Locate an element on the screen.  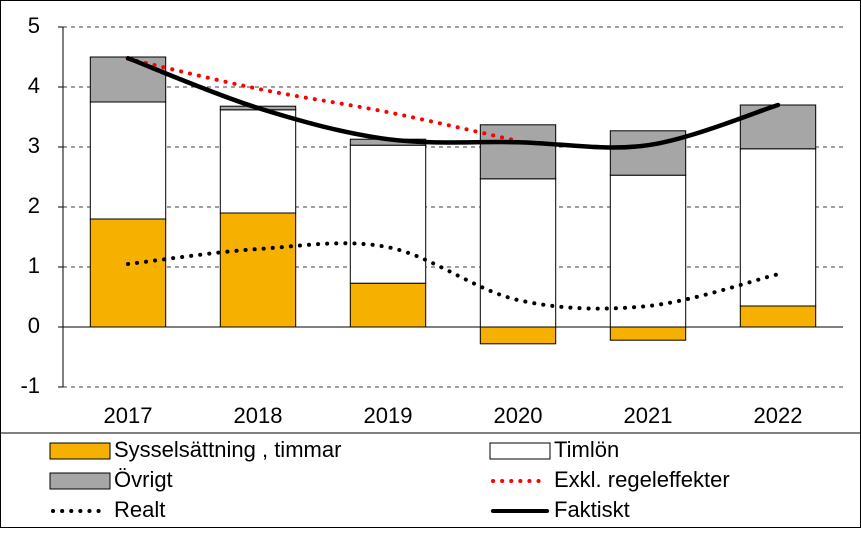
y-tick-label: 4 is located at coordinates (34, 85).